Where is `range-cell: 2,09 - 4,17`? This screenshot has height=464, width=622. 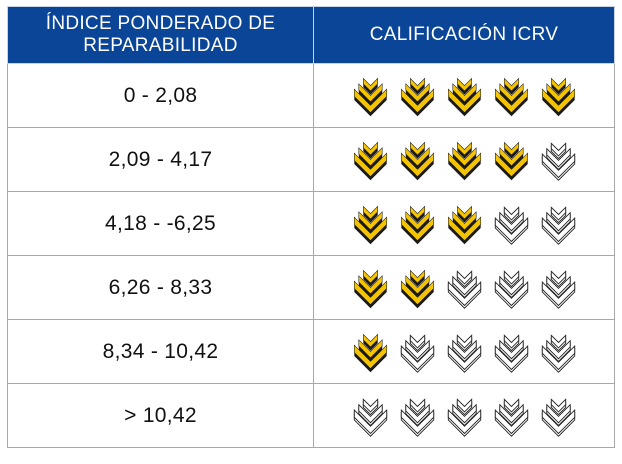
range-cell: 2,09 - 4,17 is located at coordinates (160, 159).